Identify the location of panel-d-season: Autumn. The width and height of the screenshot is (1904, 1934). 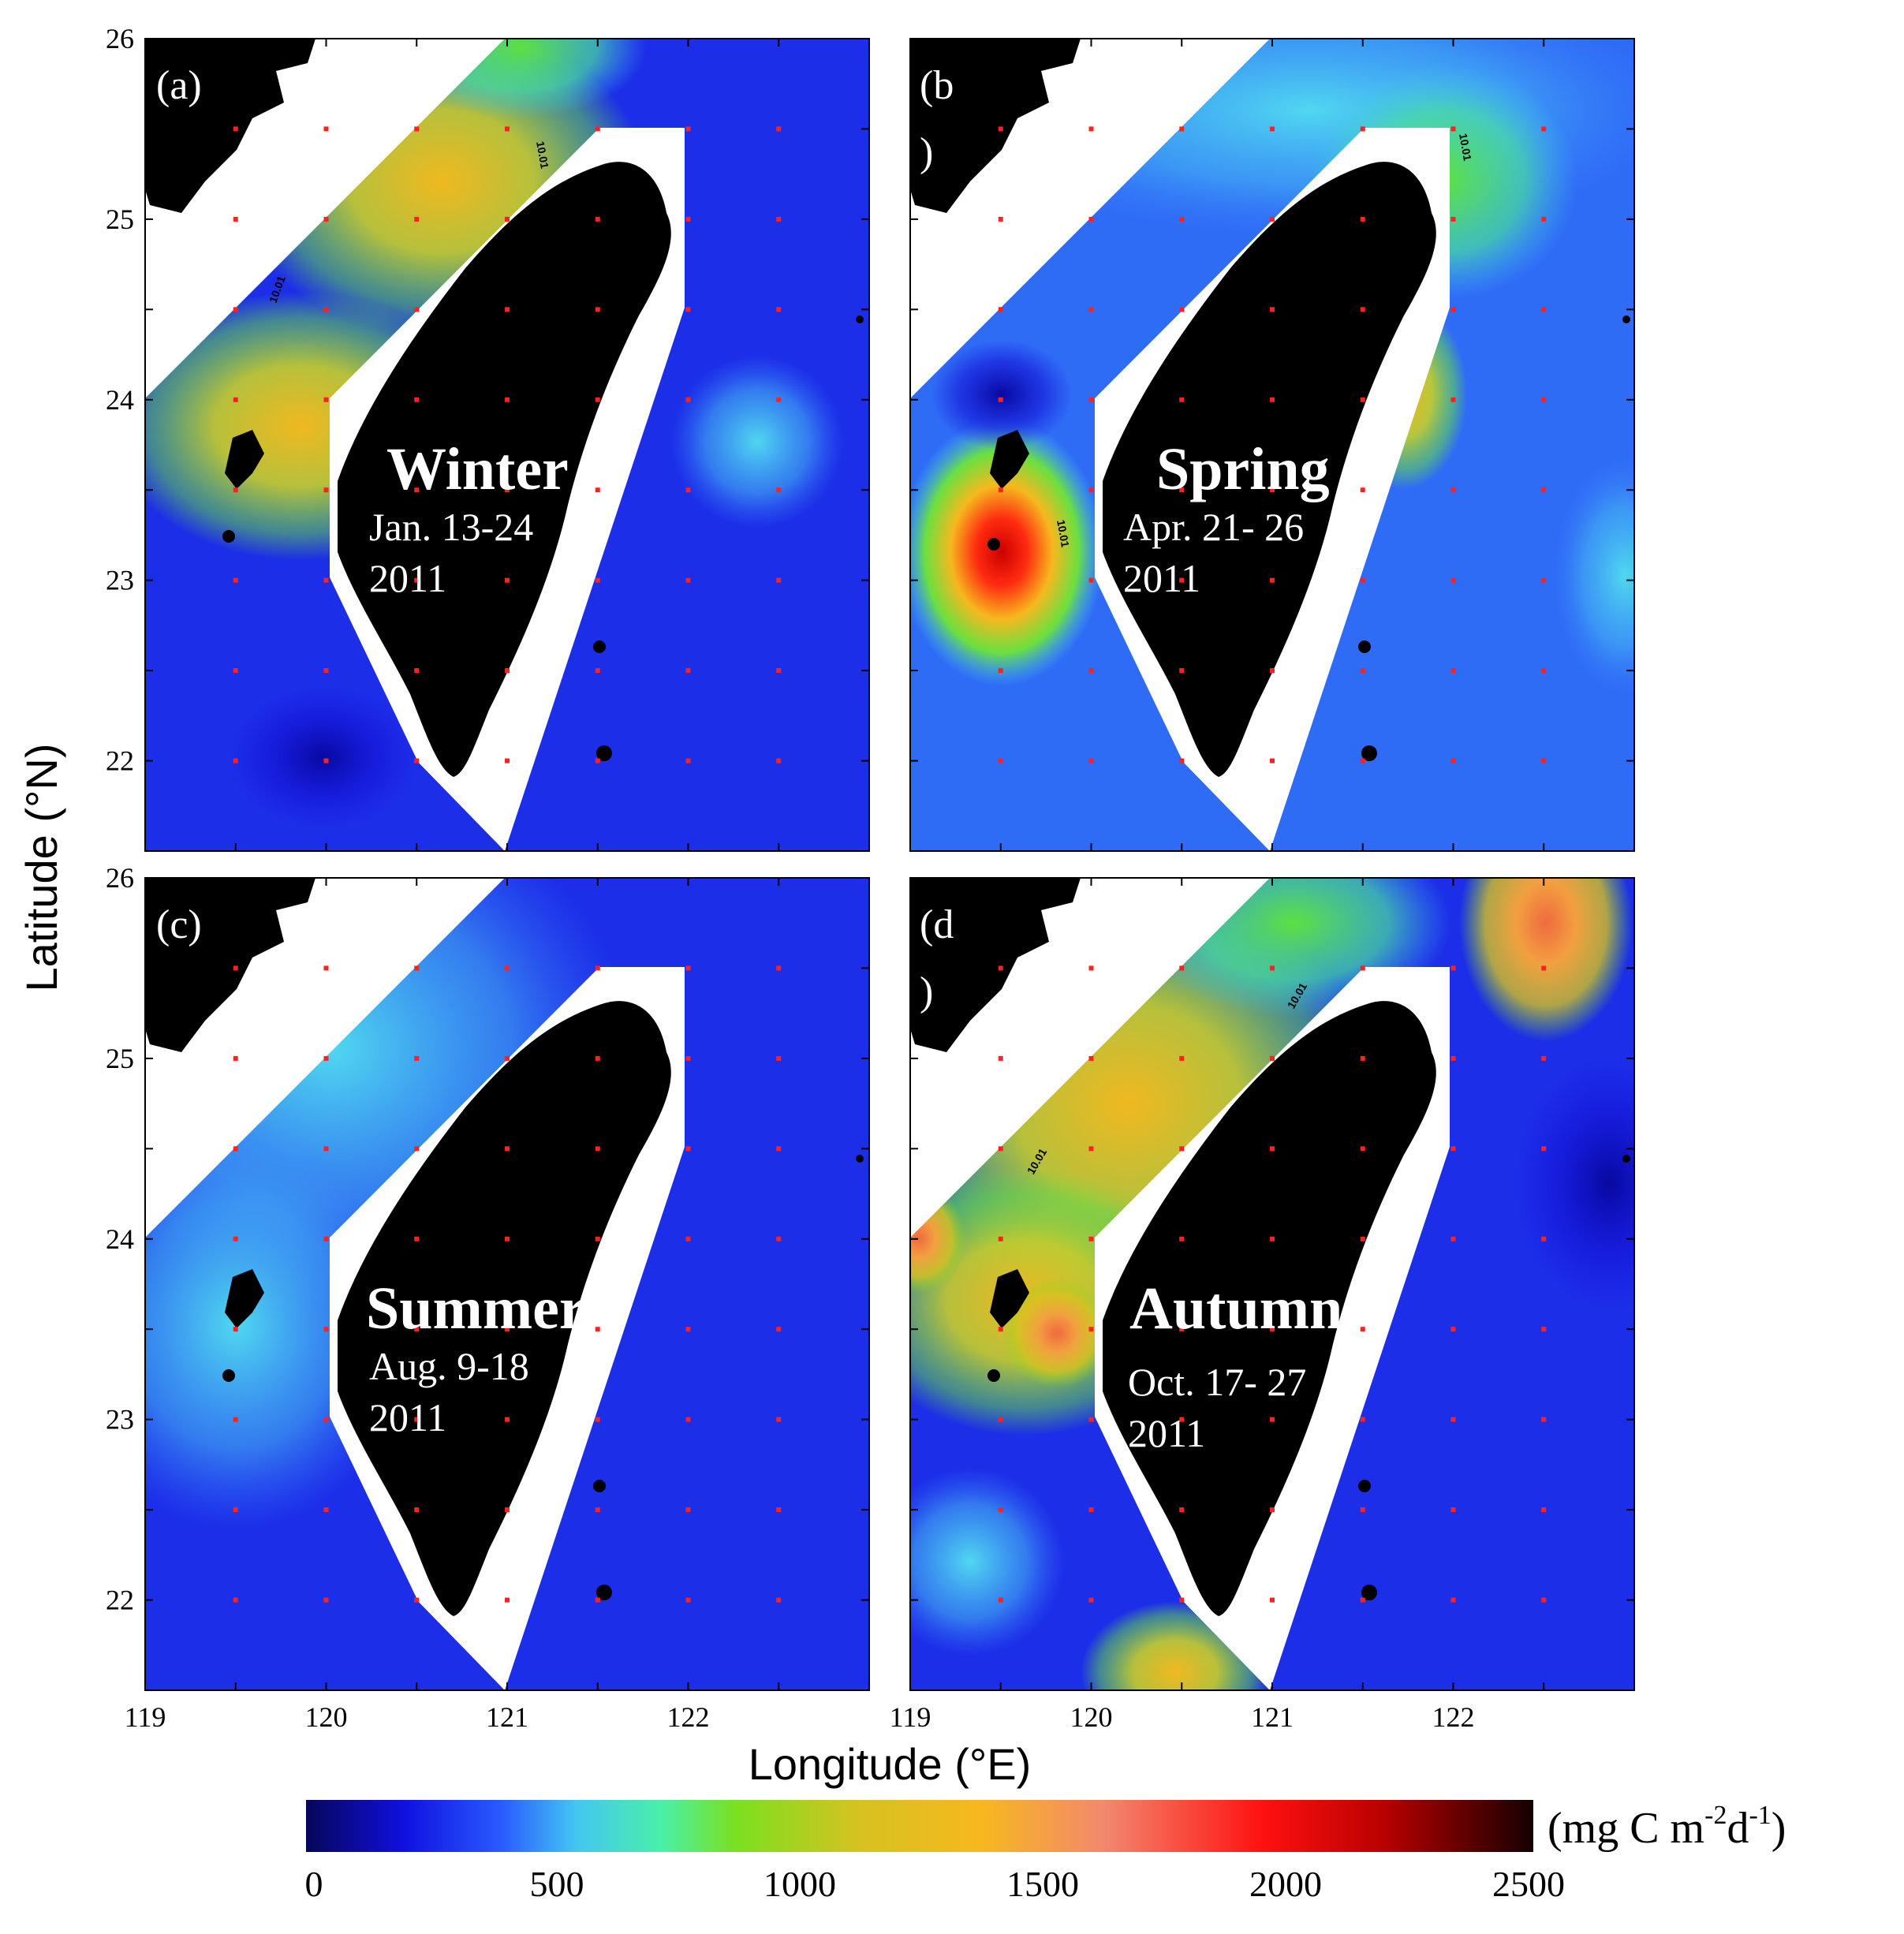
(1235, 1308).